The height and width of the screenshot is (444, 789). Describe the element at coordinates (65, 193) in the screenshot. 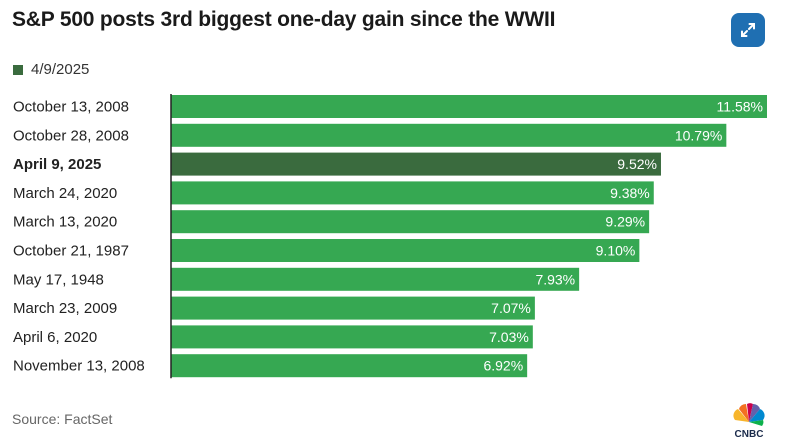

I see `category-label: March 24, 2020` at that location.